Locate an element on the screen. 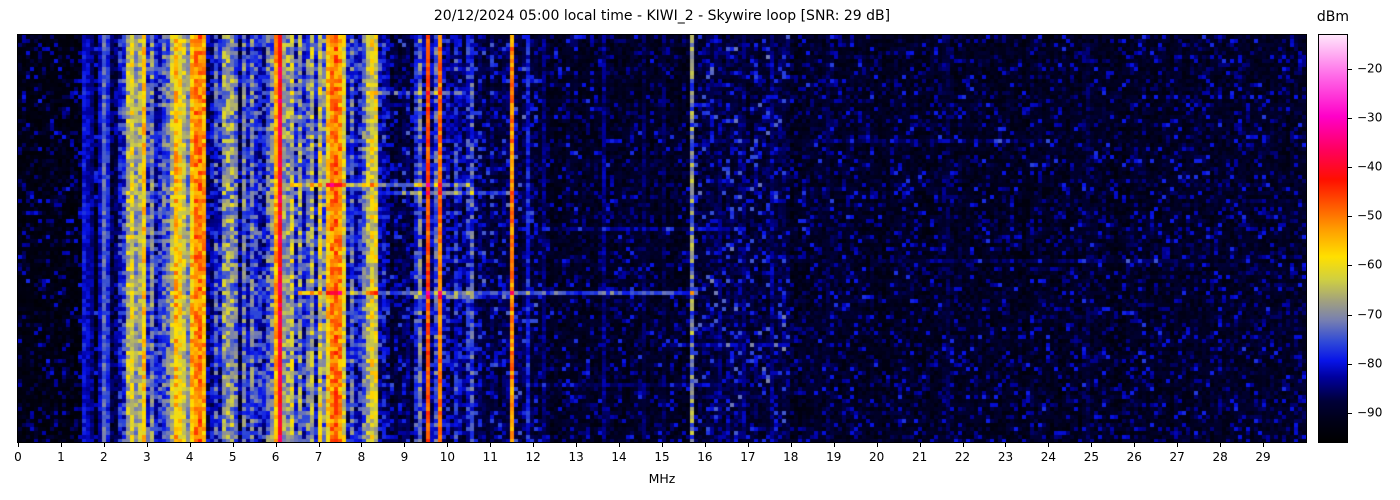 The image size is (1400, 500). colorbar-tick-label: −70 is located at coordinates (1370, 314).